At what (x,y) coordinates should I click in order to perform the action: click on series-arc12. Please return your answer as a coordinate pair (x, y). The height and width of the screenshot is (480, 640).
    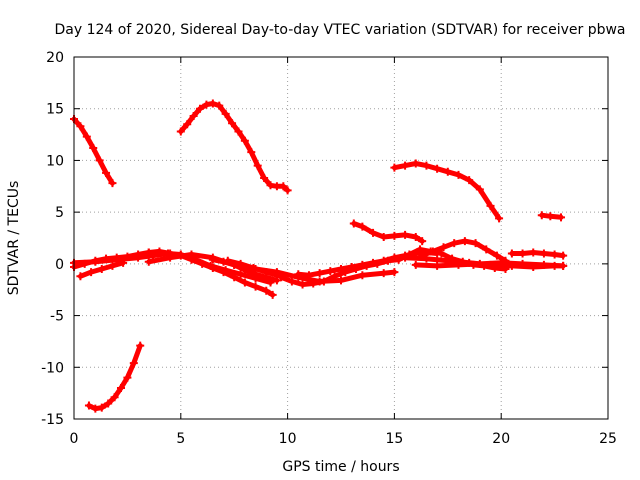
    Looking at the image, I should click on (244, 270).